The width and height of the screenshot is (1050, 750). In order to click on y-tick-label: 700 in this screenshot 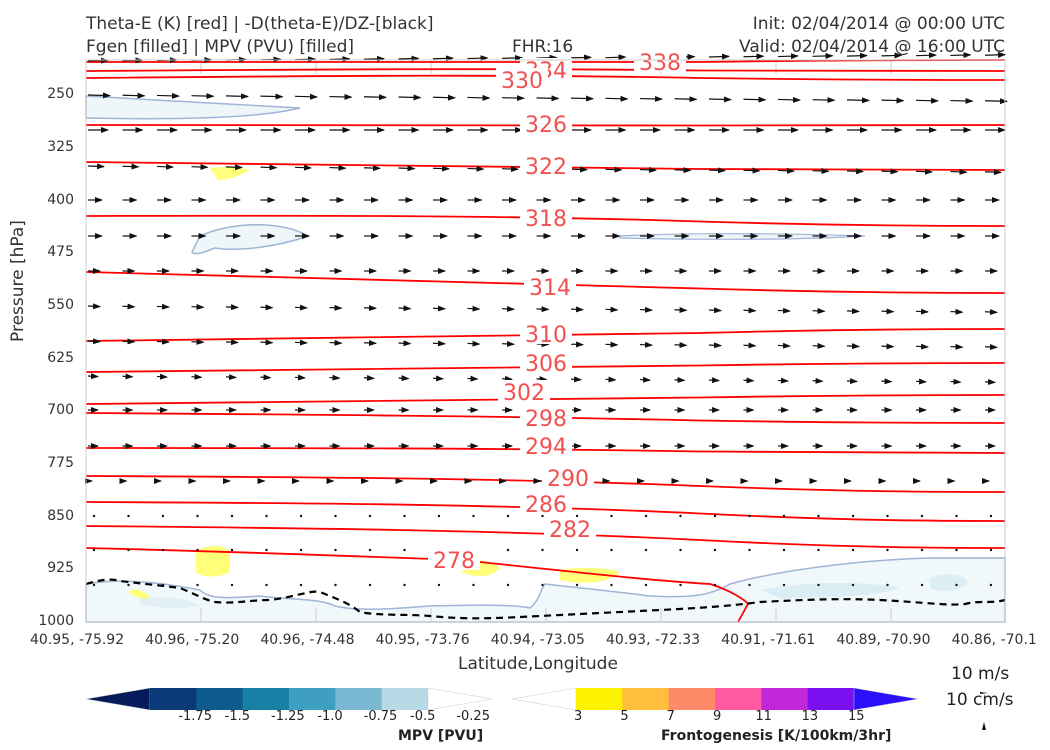, I will do `click(60, 410)`.